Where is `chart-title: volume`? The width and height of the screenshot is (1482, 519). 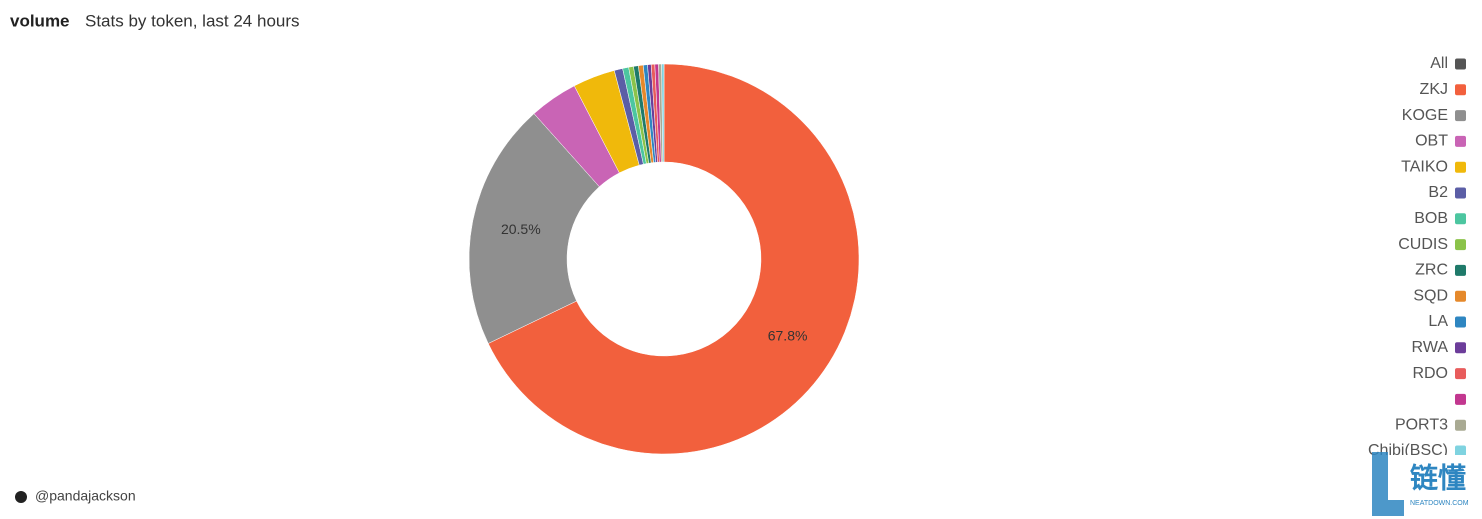 chart-title: volume is located at coordinates (40, 20).